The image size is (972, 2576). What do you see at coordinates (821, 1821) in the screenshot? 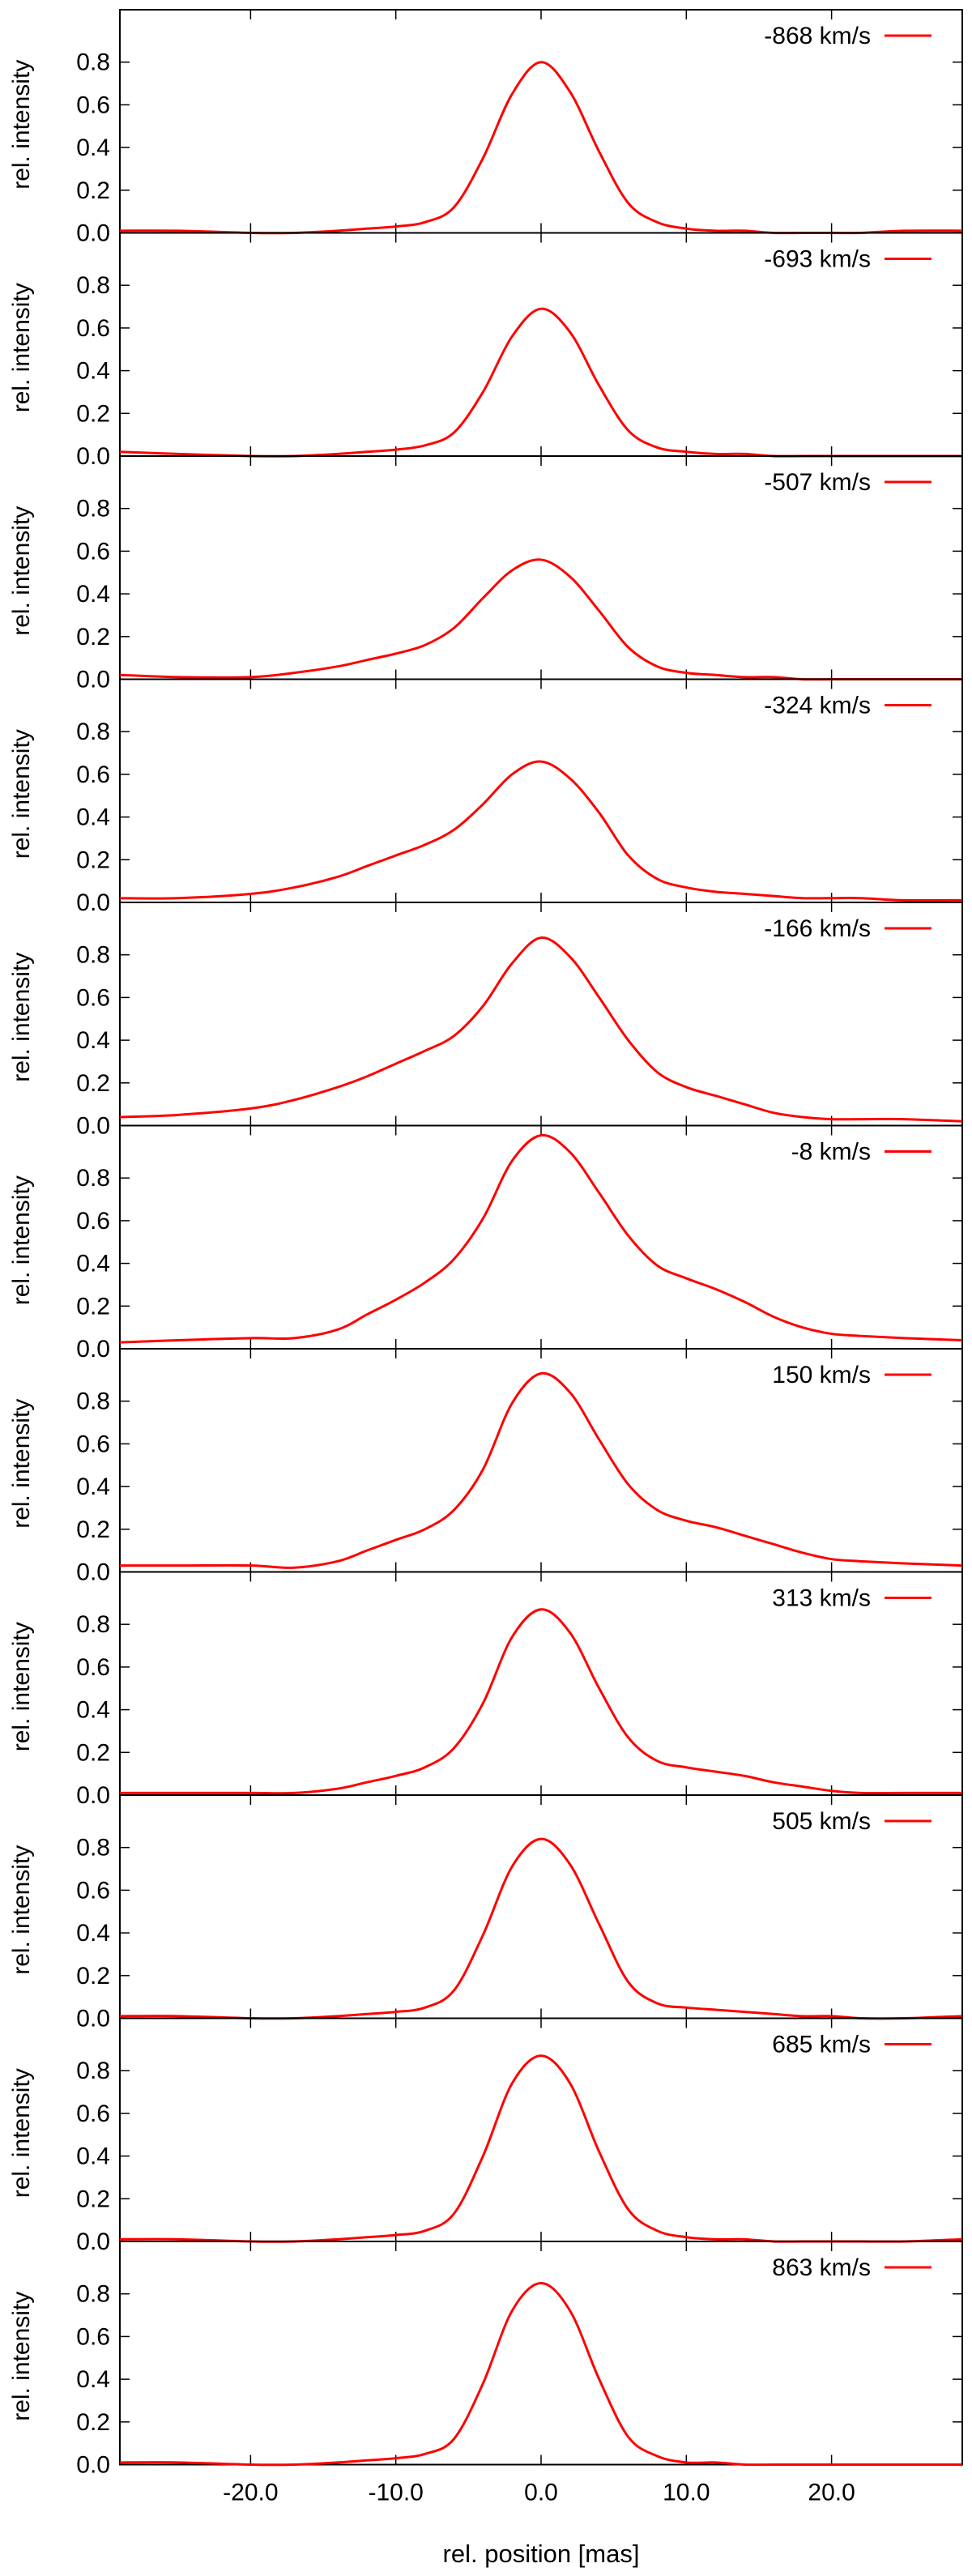
I see `legend-label: 505 km/s` at bounding box center [821, 1821].